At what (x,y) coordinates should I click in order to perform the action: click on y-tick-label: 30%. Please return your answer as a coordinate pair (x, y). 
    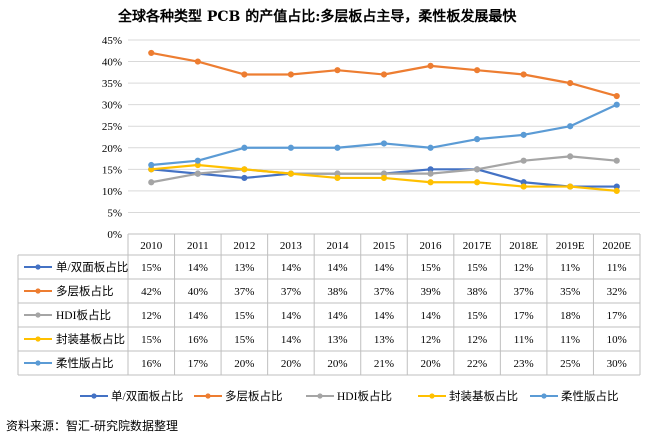
    Looking at the image, I should click on (112, 106).